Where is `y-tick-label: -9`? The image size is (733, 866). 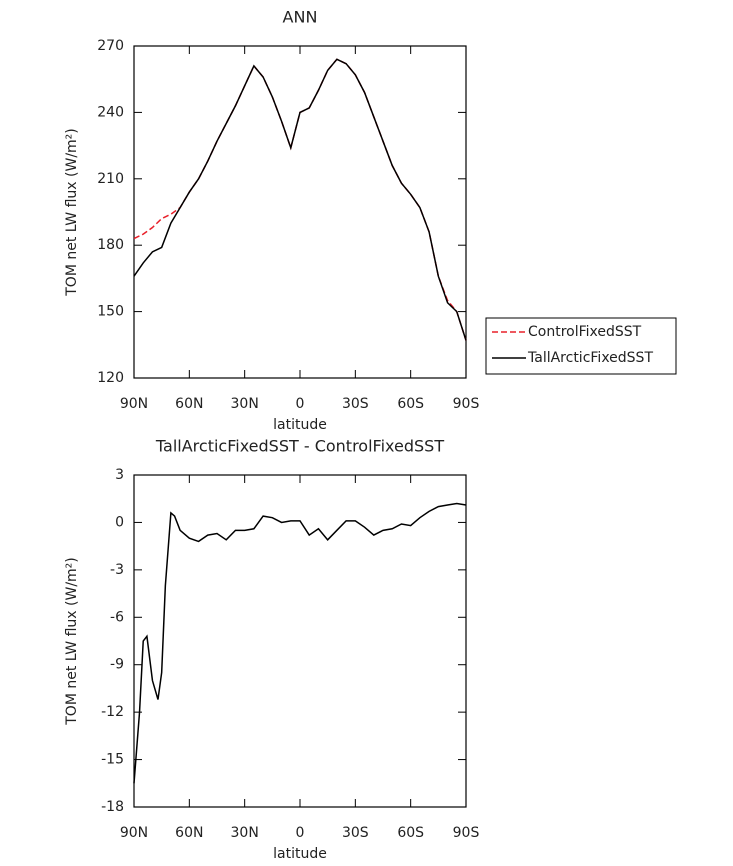
y-tick-label: -9 is located at coordinates (117, 665).